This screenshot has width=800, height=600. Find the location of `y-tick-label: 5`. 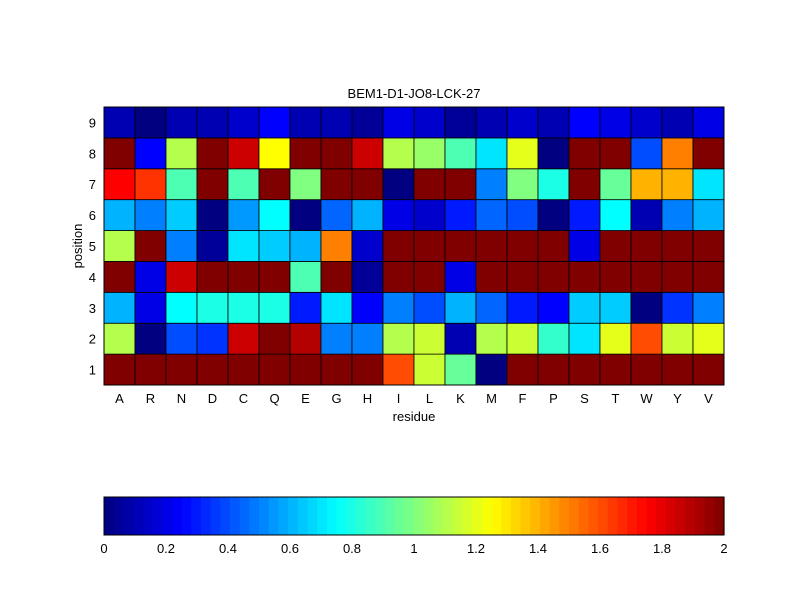

y-tick-label: 5 is located at coordinates (92, 246).